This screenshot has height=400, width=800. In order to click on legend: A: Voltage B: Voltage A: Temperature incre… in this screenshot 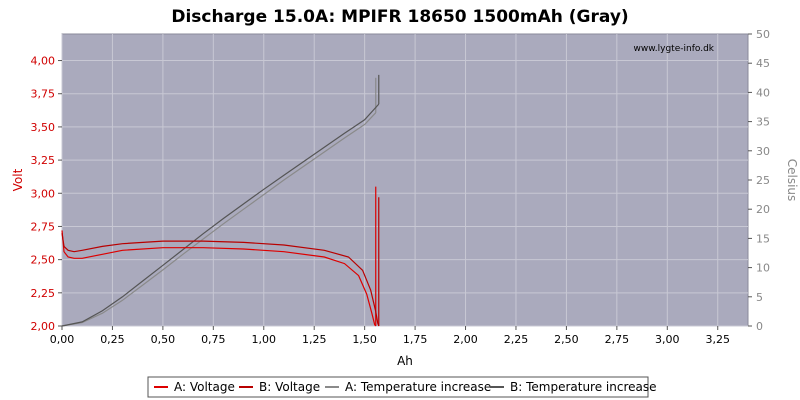, I will do `click(402, 387)`.